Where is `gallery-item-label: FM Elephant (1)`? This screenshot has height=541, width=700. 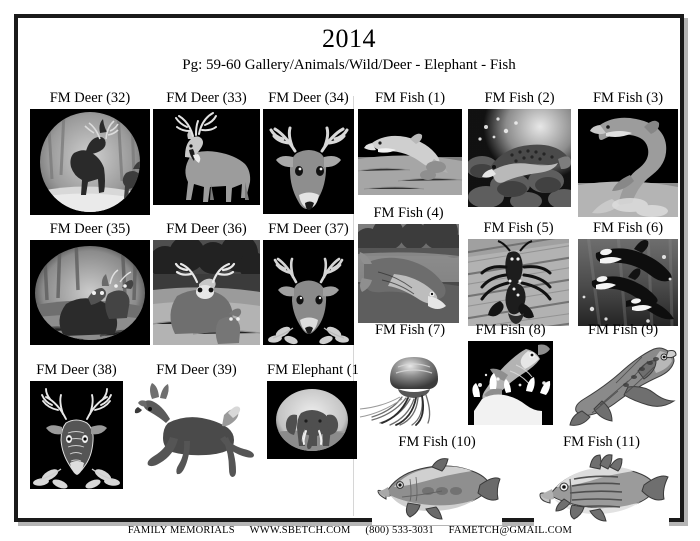 gallery-item-label: FM Elephant (1) is located at coordinates (315, 370).